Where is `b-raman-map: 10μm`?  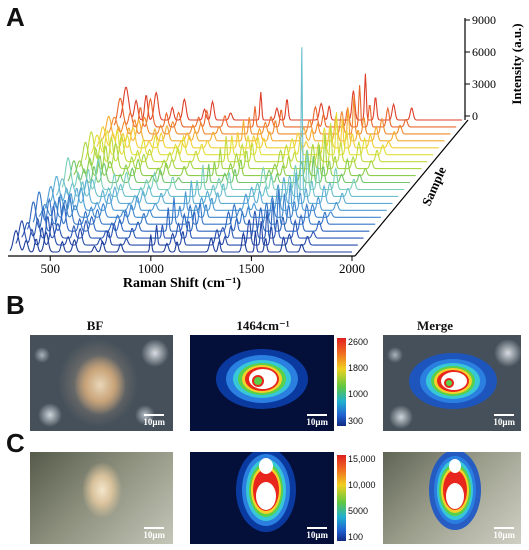 b-raman-map: 10μm is located at coordinates (262, 383).